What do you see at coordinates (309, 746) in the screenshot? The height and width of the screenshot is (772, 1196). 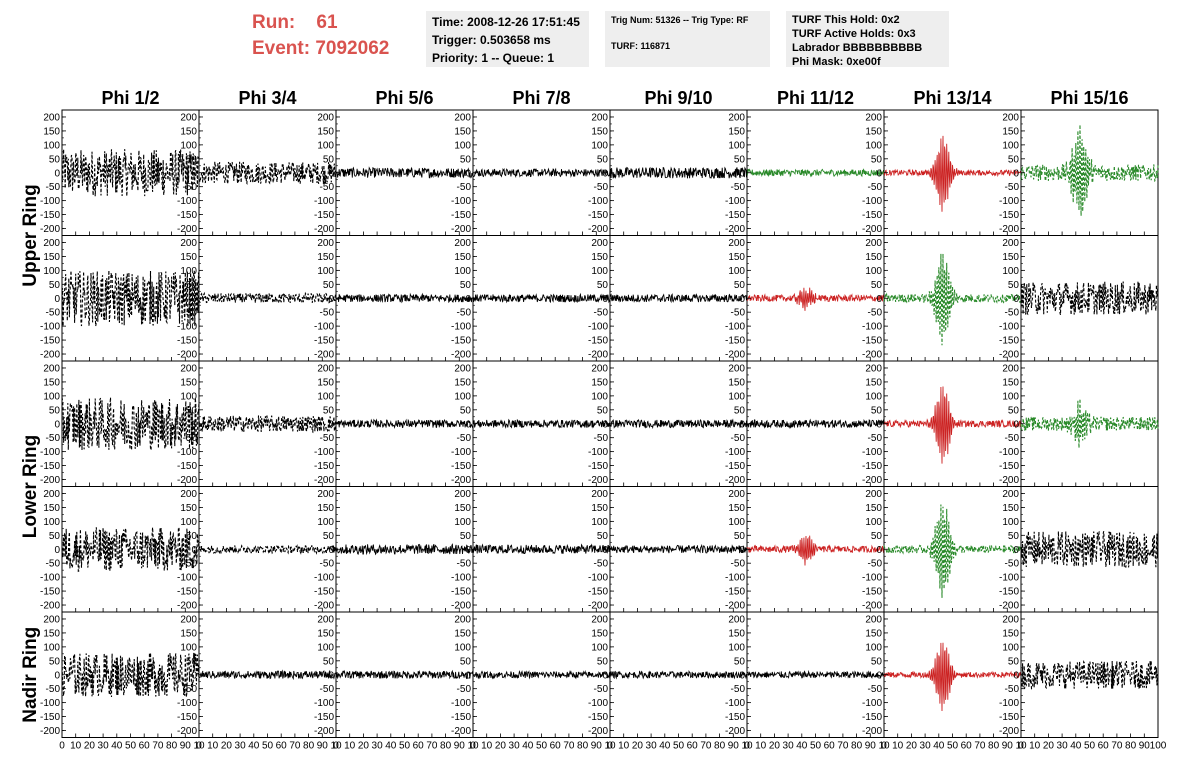 I see `x-tick-label: 80` at bounding box center [309, 746].